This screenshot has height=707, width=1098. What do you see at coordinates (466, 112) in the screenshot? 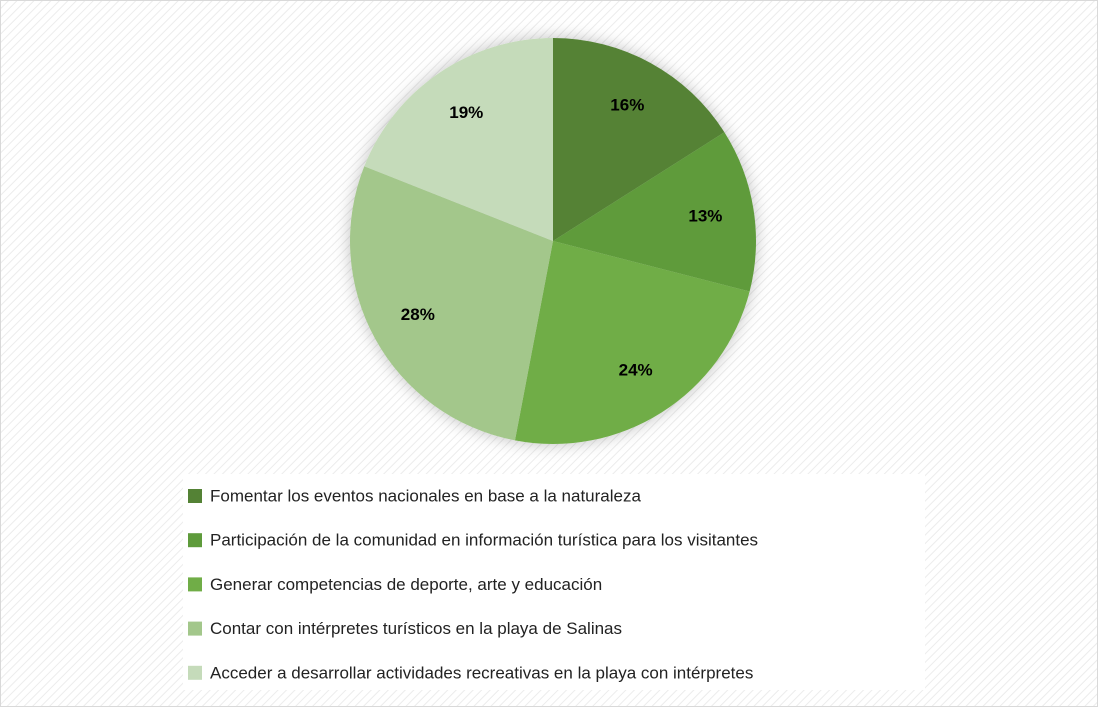
I see `data-label: 19%` at bounding box center [466, 112].